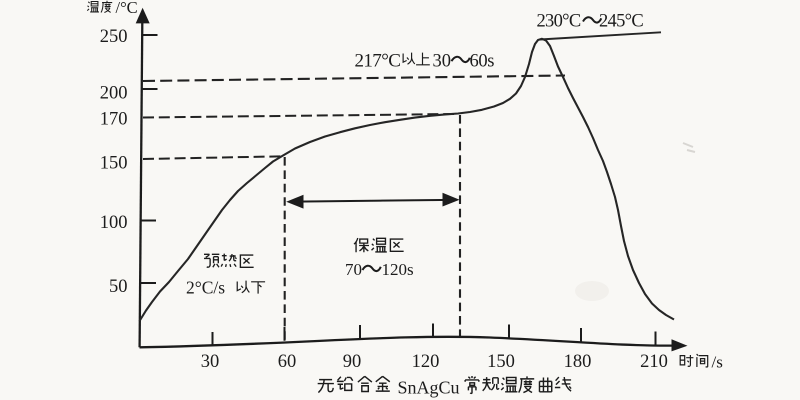 The height and width of the screenshot is (400, 800). Describe the element at coordinates (353, 269) in the screenshot. I see `svg-text: 70` at that location.